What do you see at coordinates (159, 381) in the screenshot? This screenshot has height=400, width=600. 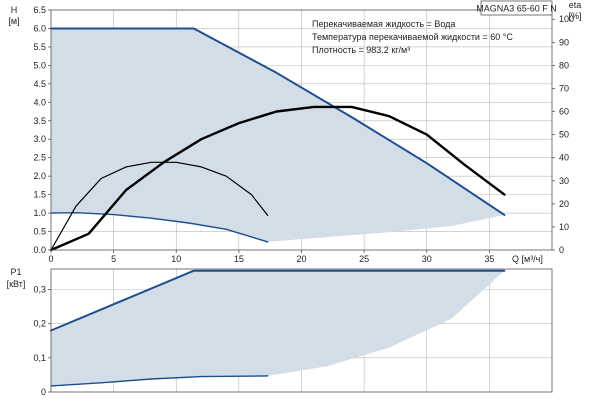 I see `power-curve-min` at bounding box center [159, 381].